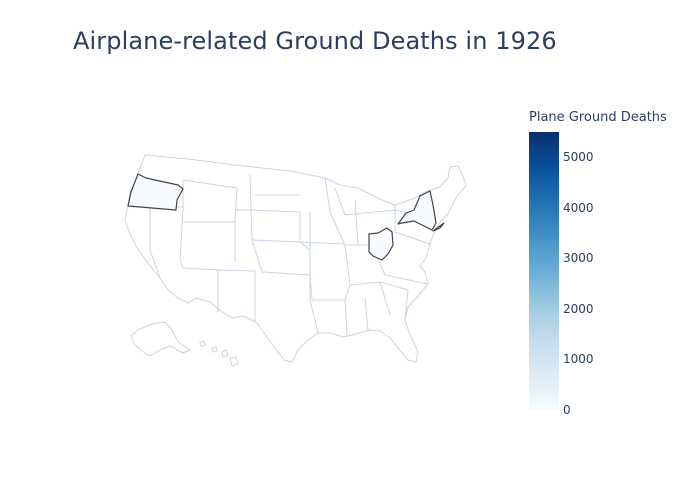 This screenshot has height=500, width=700. I want to click on state-new-york, so click(421, 211).